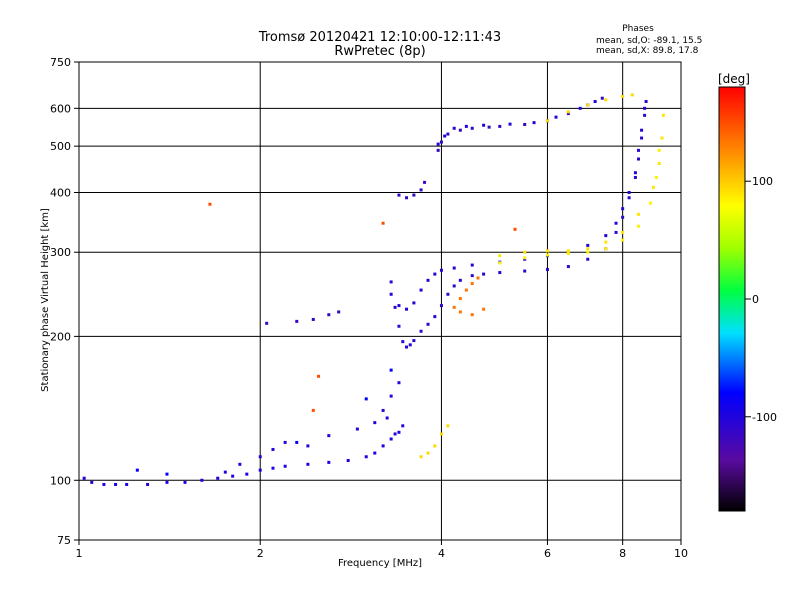 The height and width of the screenshot is (600, 800). Describe the element at coordinates (380, 563) in the screenshot. I see `x-axis-label: Frequency [MHz]` at that location.